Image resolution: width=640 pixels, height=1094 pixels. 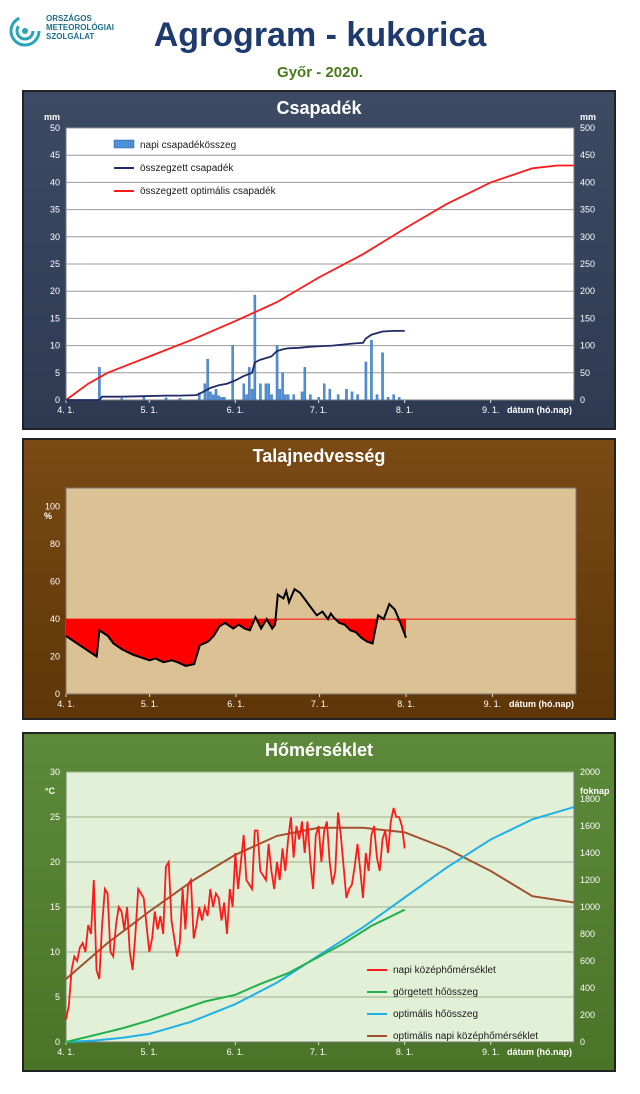 I want to click on logo-line-2: METEOROLÓGIAI, so click(x=80, y=27).